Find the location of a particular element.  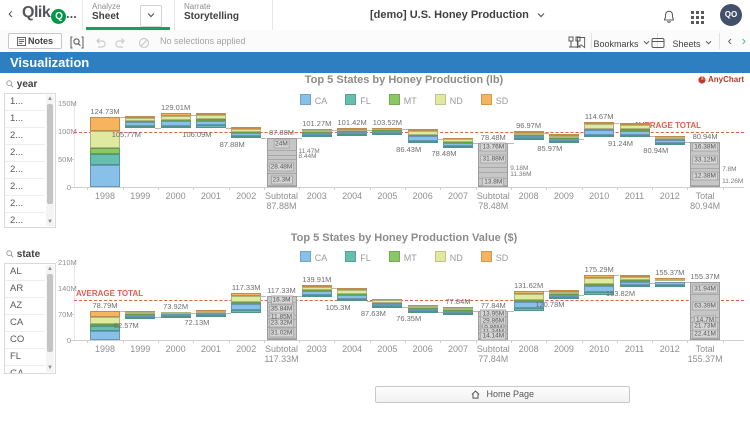

listbox-year-scrollbar: ▲ ▼ is located at coordinates (50, 160).